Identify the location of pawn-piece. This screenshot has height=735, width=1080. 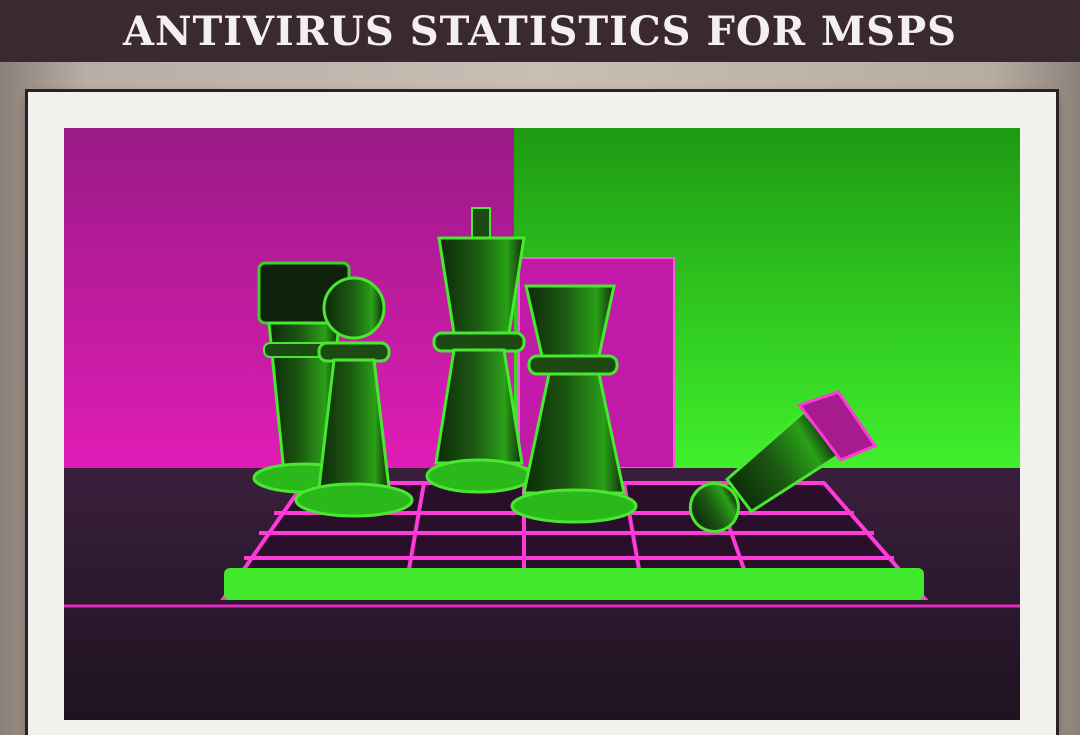
(354, 397).